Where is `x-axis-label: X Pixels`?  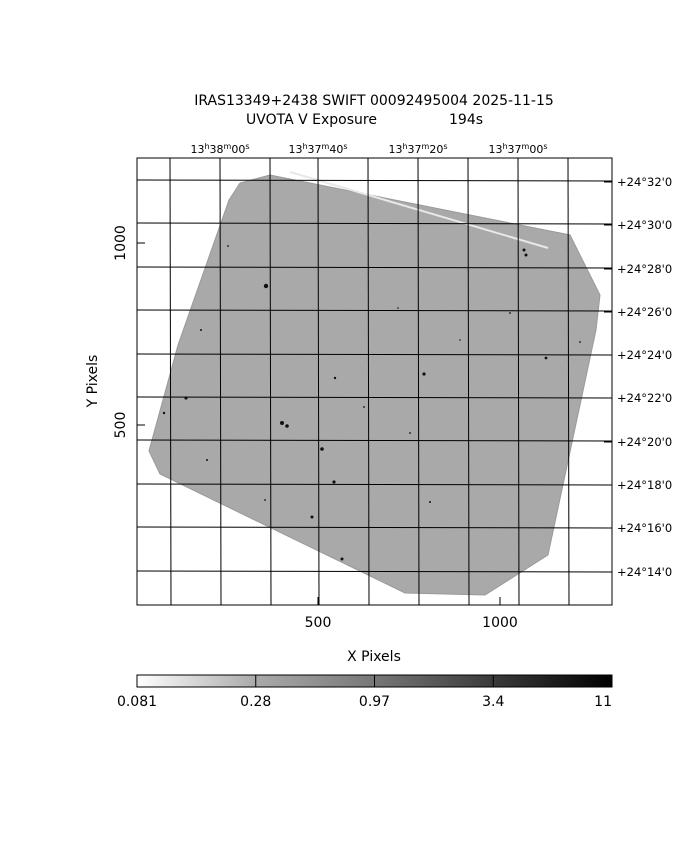
x-axis-label: X Pixels is located at coordinates (374, 657).